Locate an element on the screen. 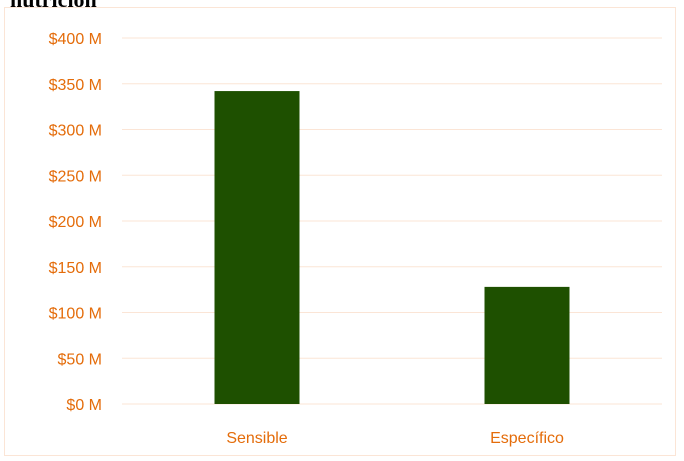 The image size is (684, 461). y-tick-label: $400 M is located at coordinates (75, 39).